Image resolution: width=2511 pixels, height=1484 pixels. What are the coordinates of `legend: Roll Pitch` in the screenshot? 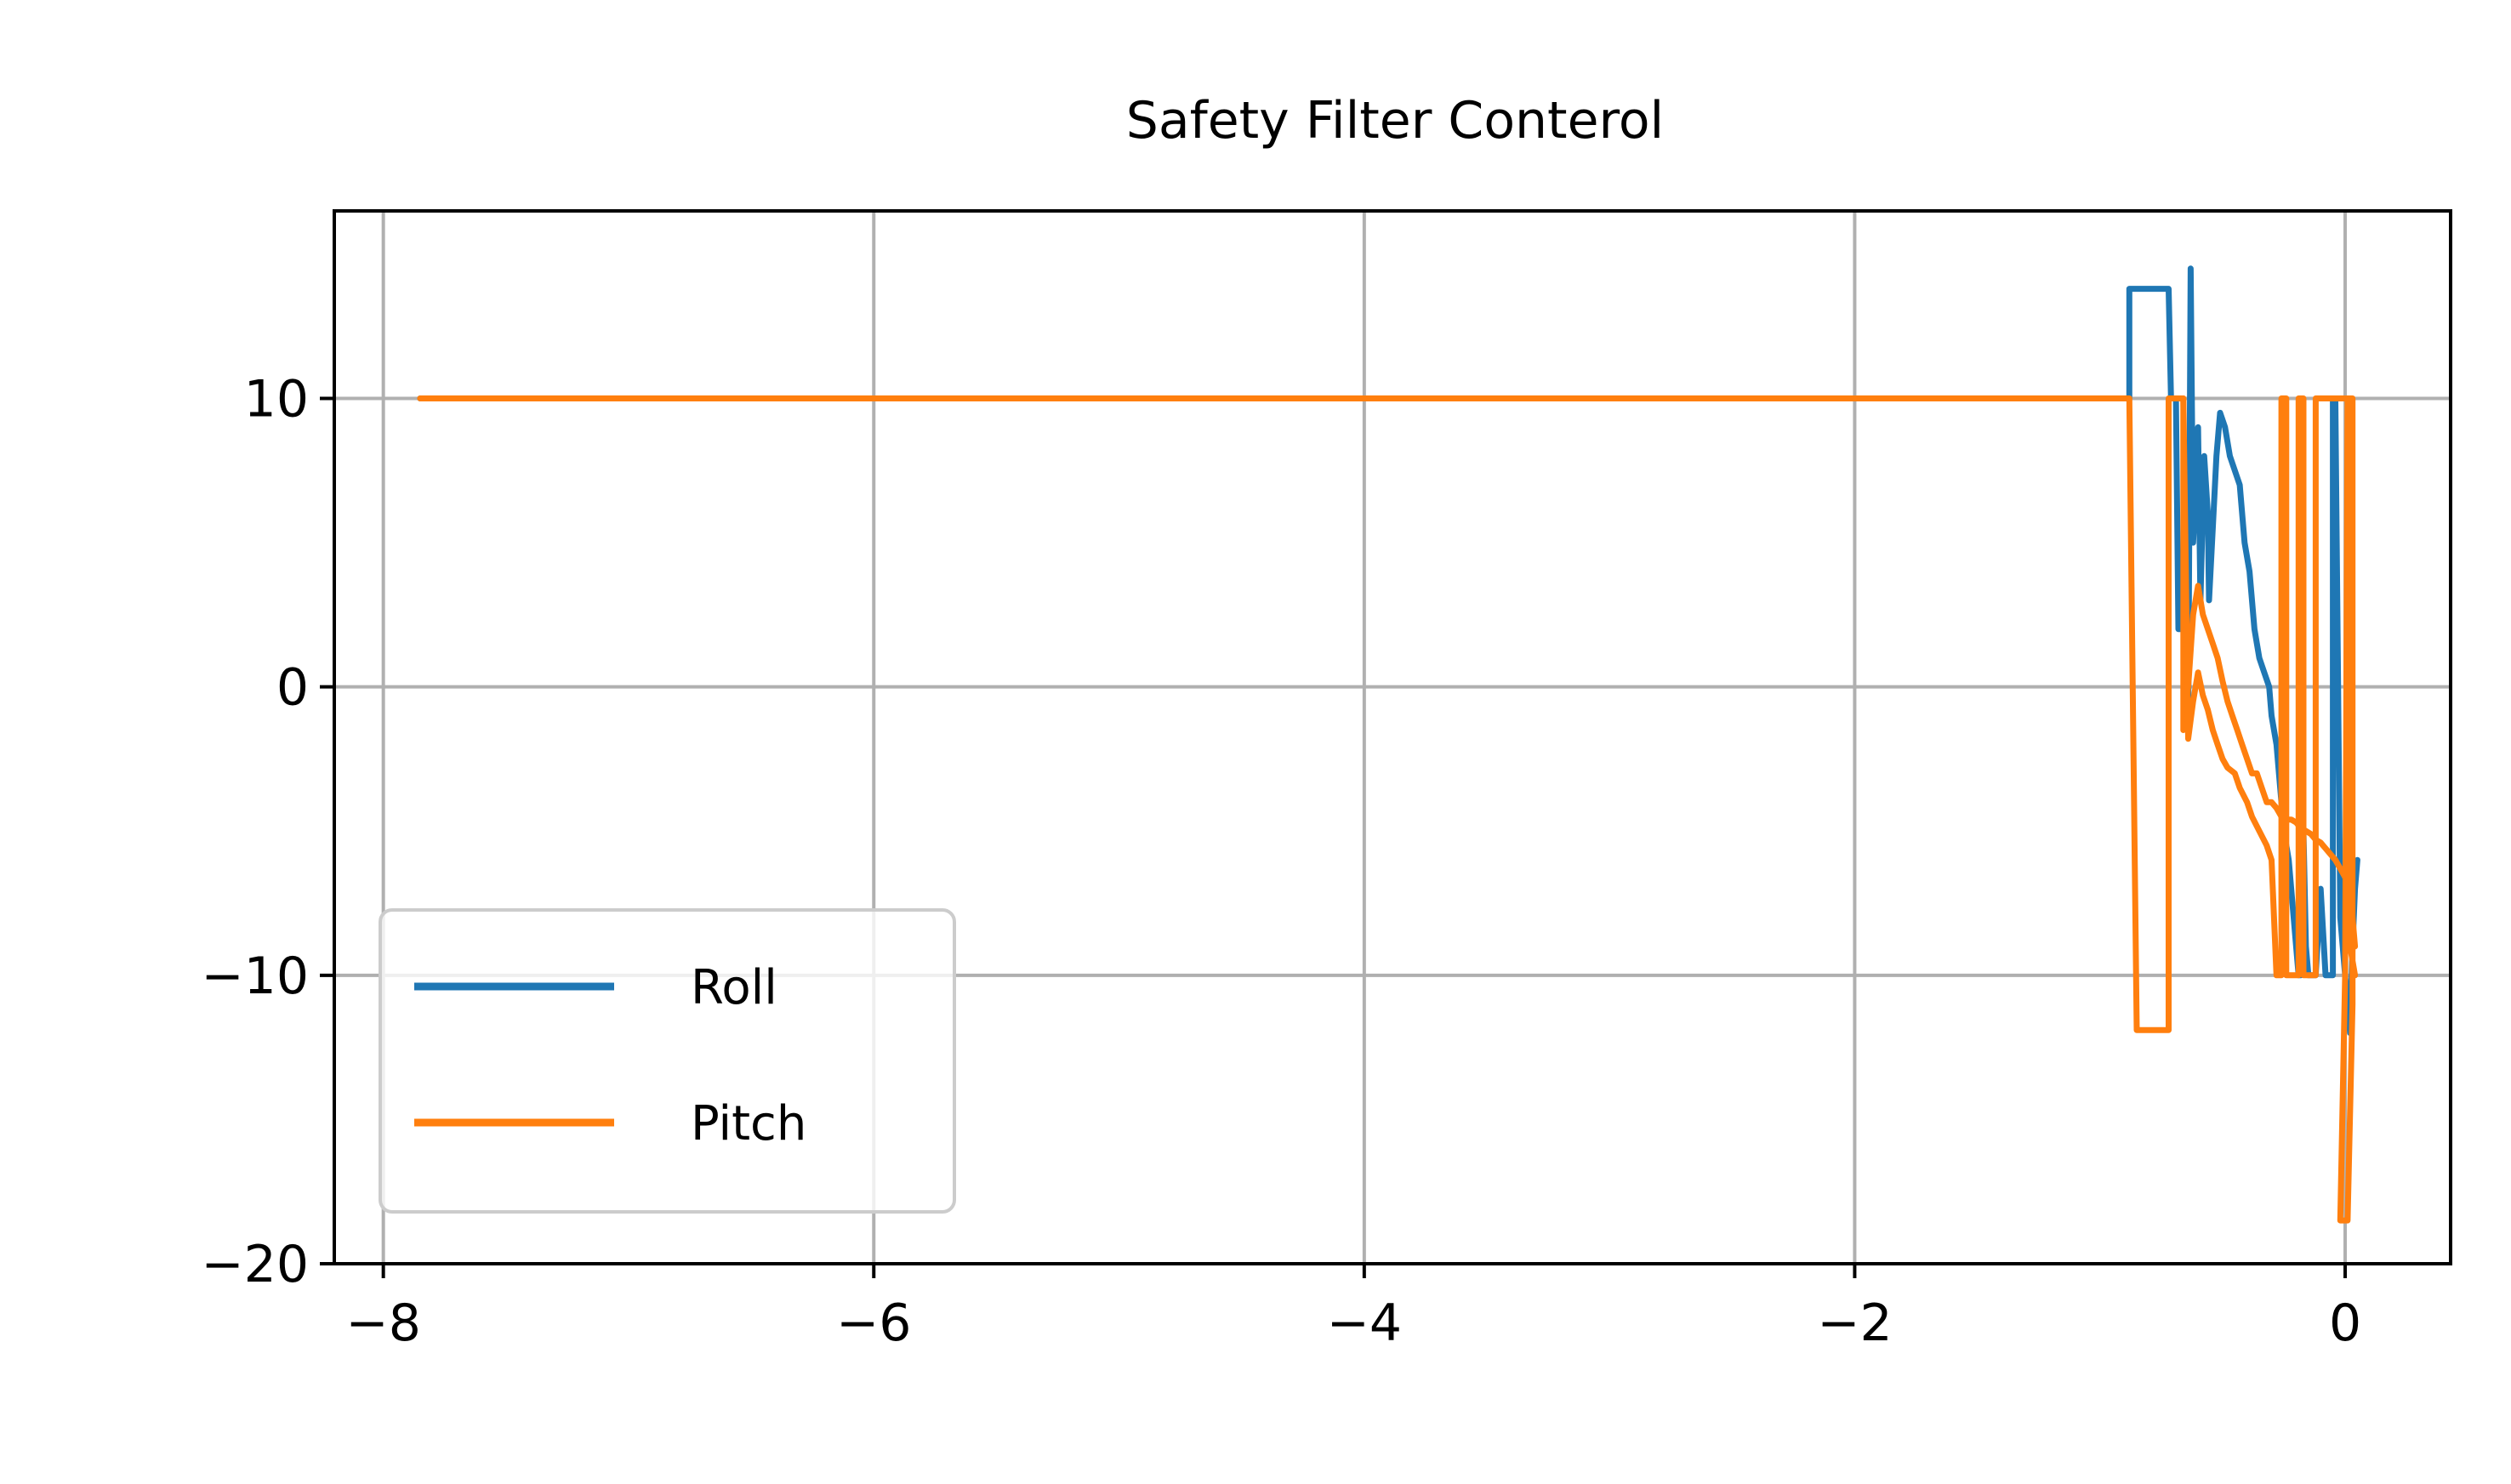 It's located at (667, 1061).